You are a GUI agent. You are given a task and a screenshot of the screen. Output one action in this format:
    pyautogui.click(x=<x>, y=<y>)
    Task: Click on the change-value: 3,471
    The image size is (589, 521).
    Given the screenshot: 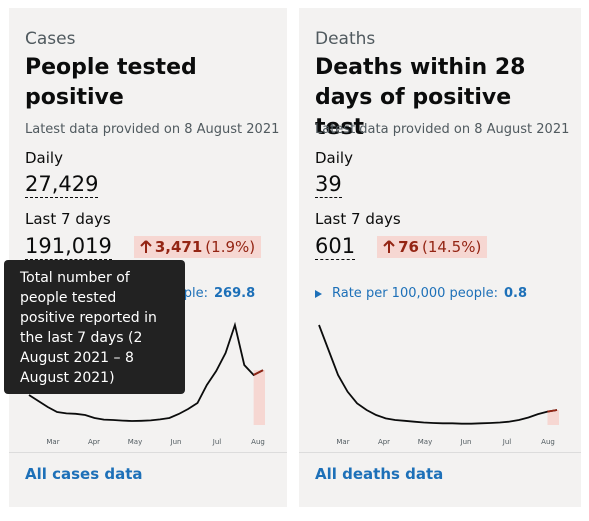 What is the action you would take?
    pyautogui.click(x=178, y=246)
    